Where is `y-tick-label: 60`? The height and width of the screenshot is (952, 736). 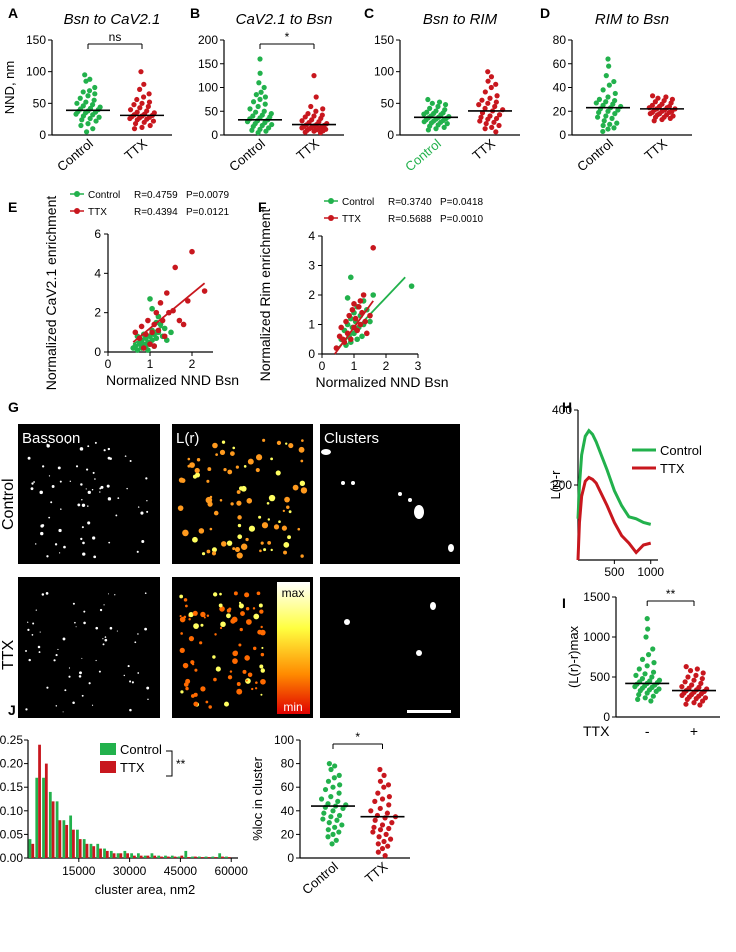 y-tick-label: 60 is located at coordinates (560, 64).